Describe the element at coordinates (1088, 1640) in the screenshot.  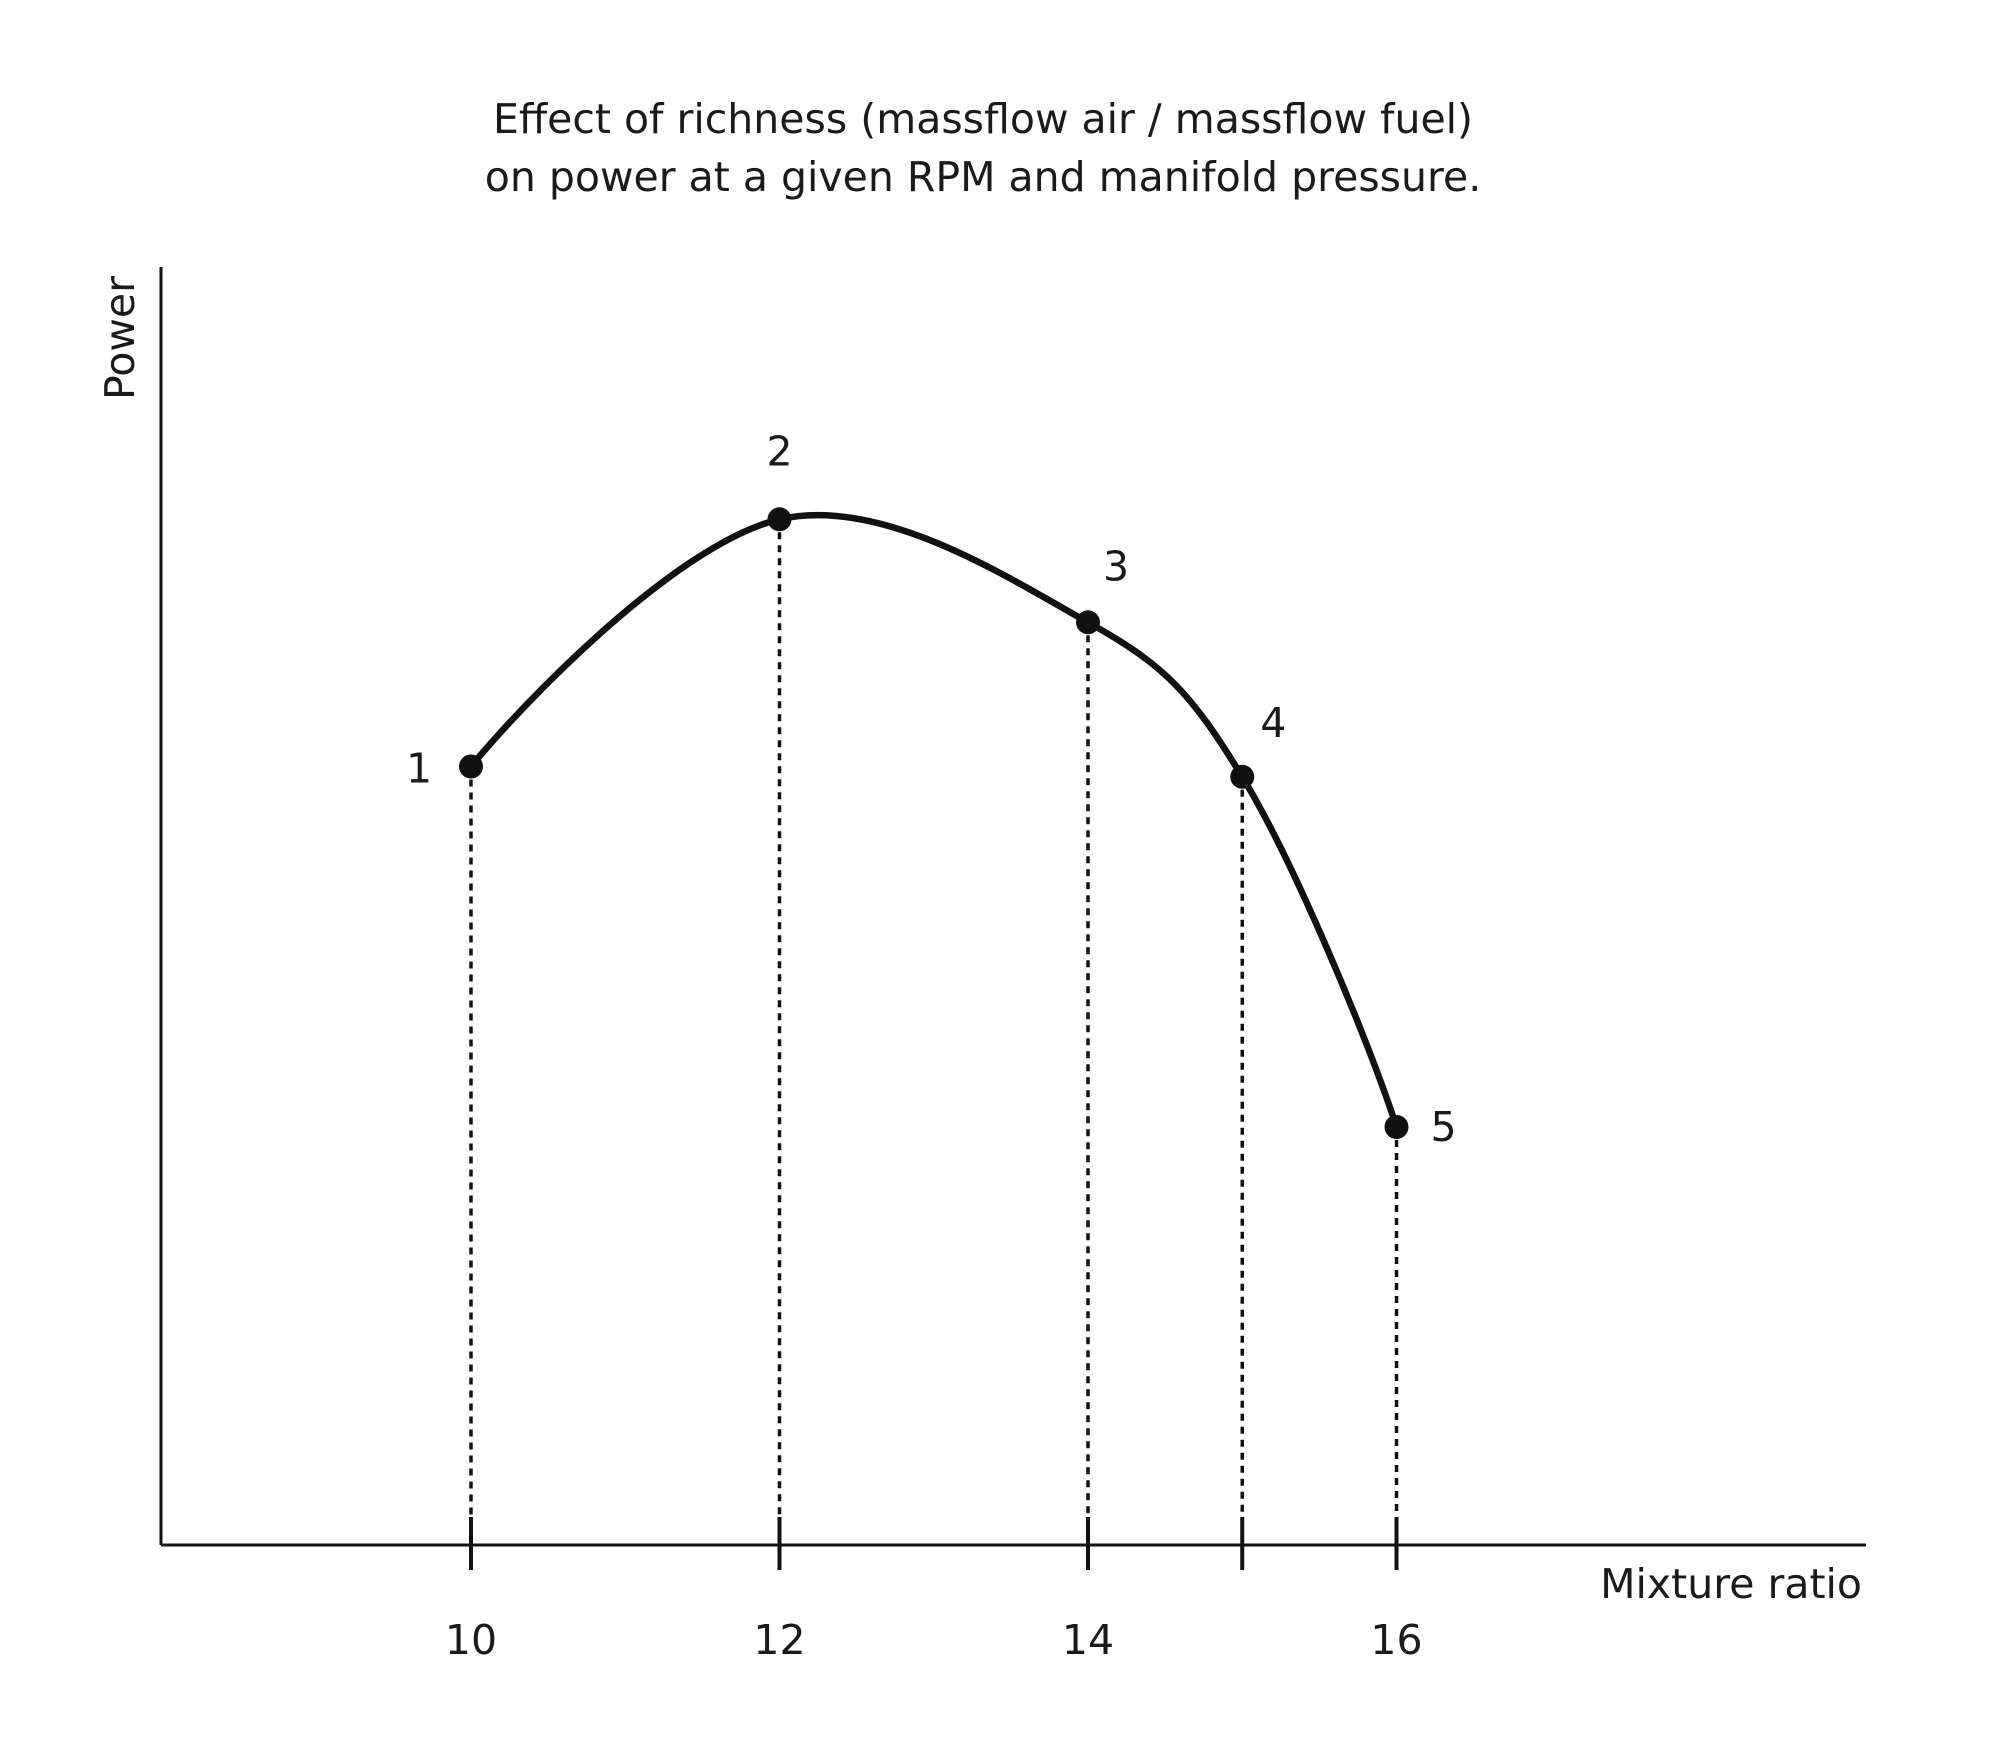
I see `x-tick-label-14: 14` at that location.